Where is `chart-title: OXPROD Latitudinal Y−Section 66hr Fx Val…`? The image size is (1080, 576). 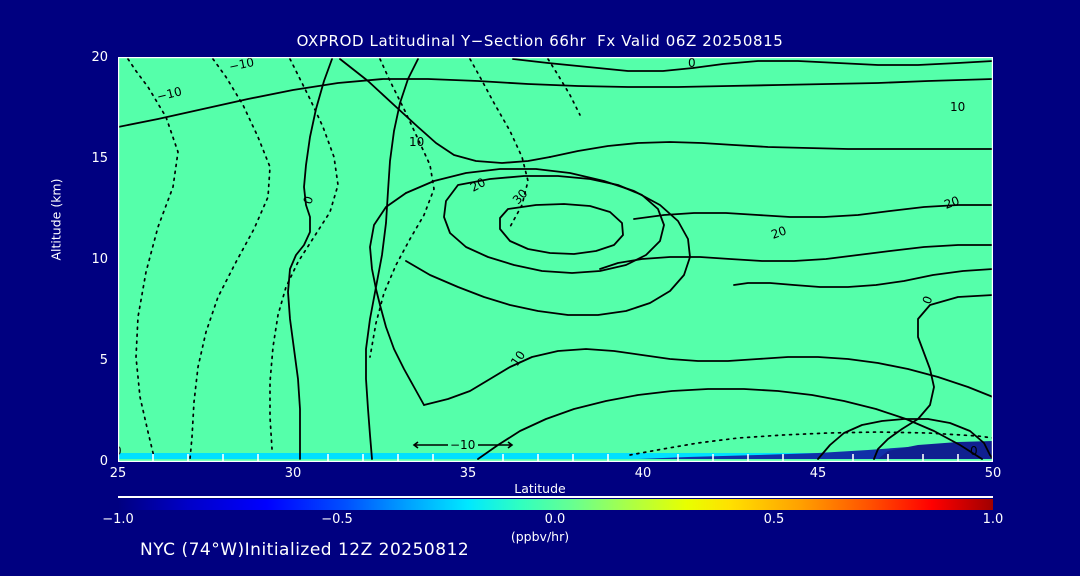
chart-title: OXPROD Latitudinal Y−Section 66hr Fx Val… is located at coordinates (540, 41).